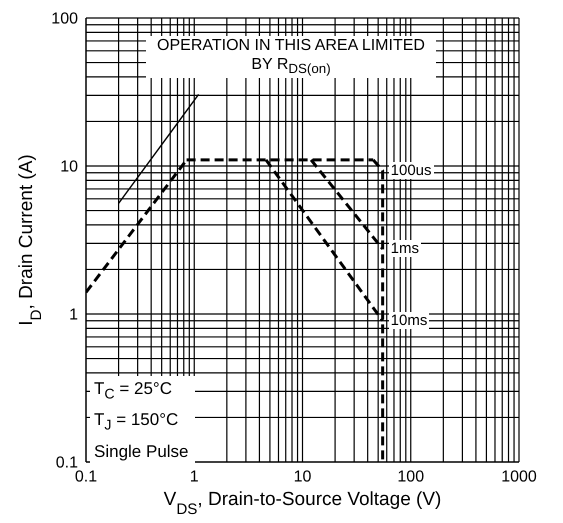  What do you see at coordinates (303, 503) in the screenshot?
I see `x-axis-title: V$_{DS}$, Drain-to-Source Voltage (V)` at bounding box center [303, 503].